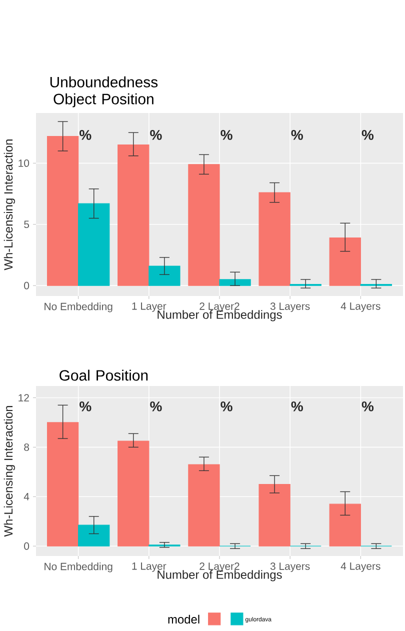 The image size is (405, 631). What do you see at coordinates (27, 447) in the screenshot?
I see `y-tick-label: 8` at bounding box center [27, 447].